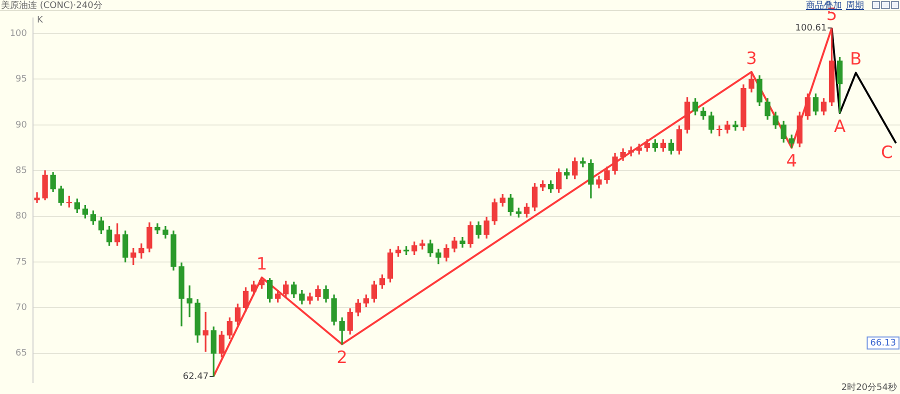  I want to click on y-tick-label: 90, so click(22, 125).